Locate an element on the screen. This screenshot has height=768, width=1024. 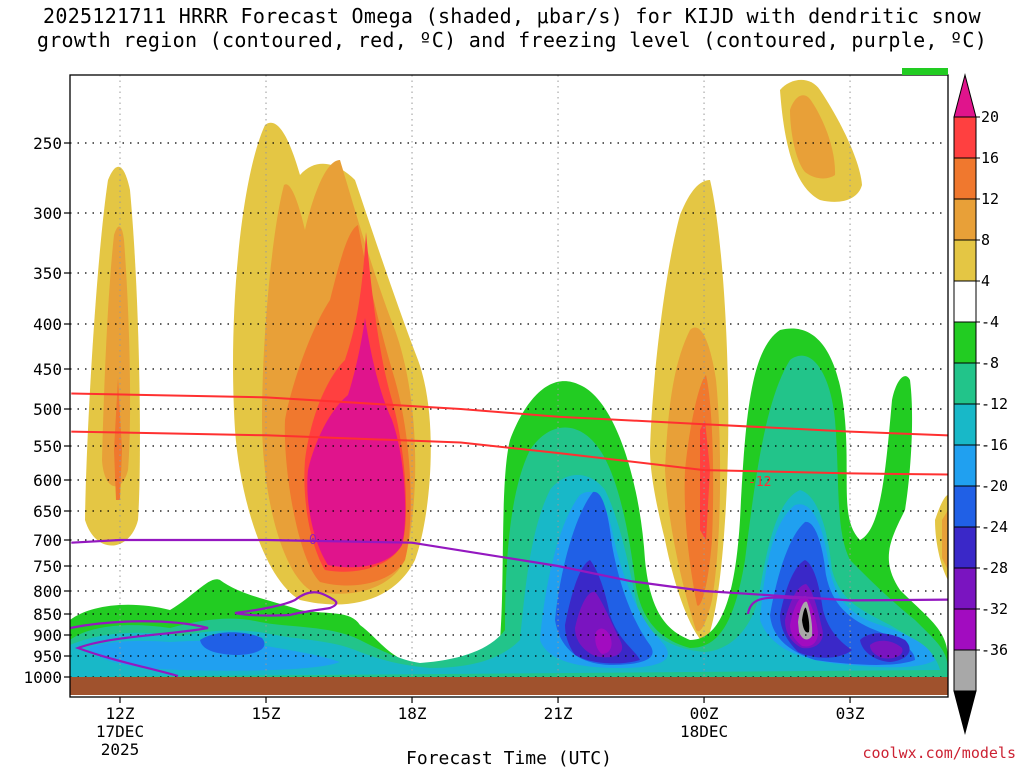
colorbar-seg--16 is located at coordinates (965, 465).